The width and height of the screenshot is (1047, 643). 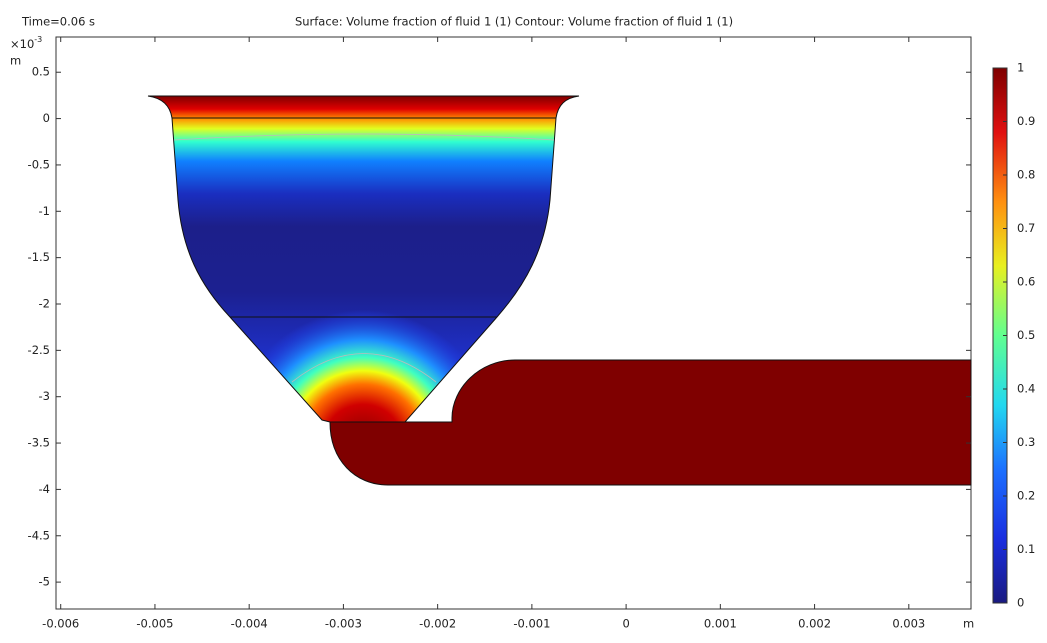 I want to click on colorbar-tick-label: 0.9, so click(x=1026, y=121).